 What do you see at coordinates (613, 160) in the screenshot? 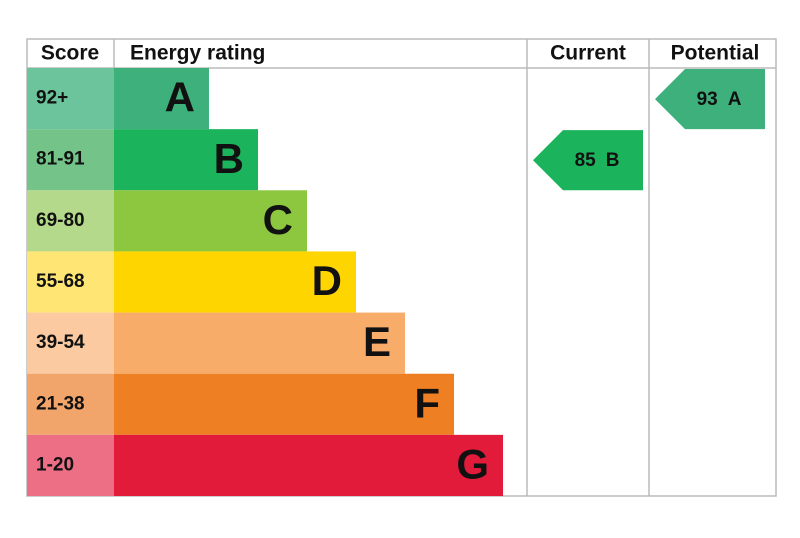
I see `arrow-letter: B` at bounding box center [613, 160].